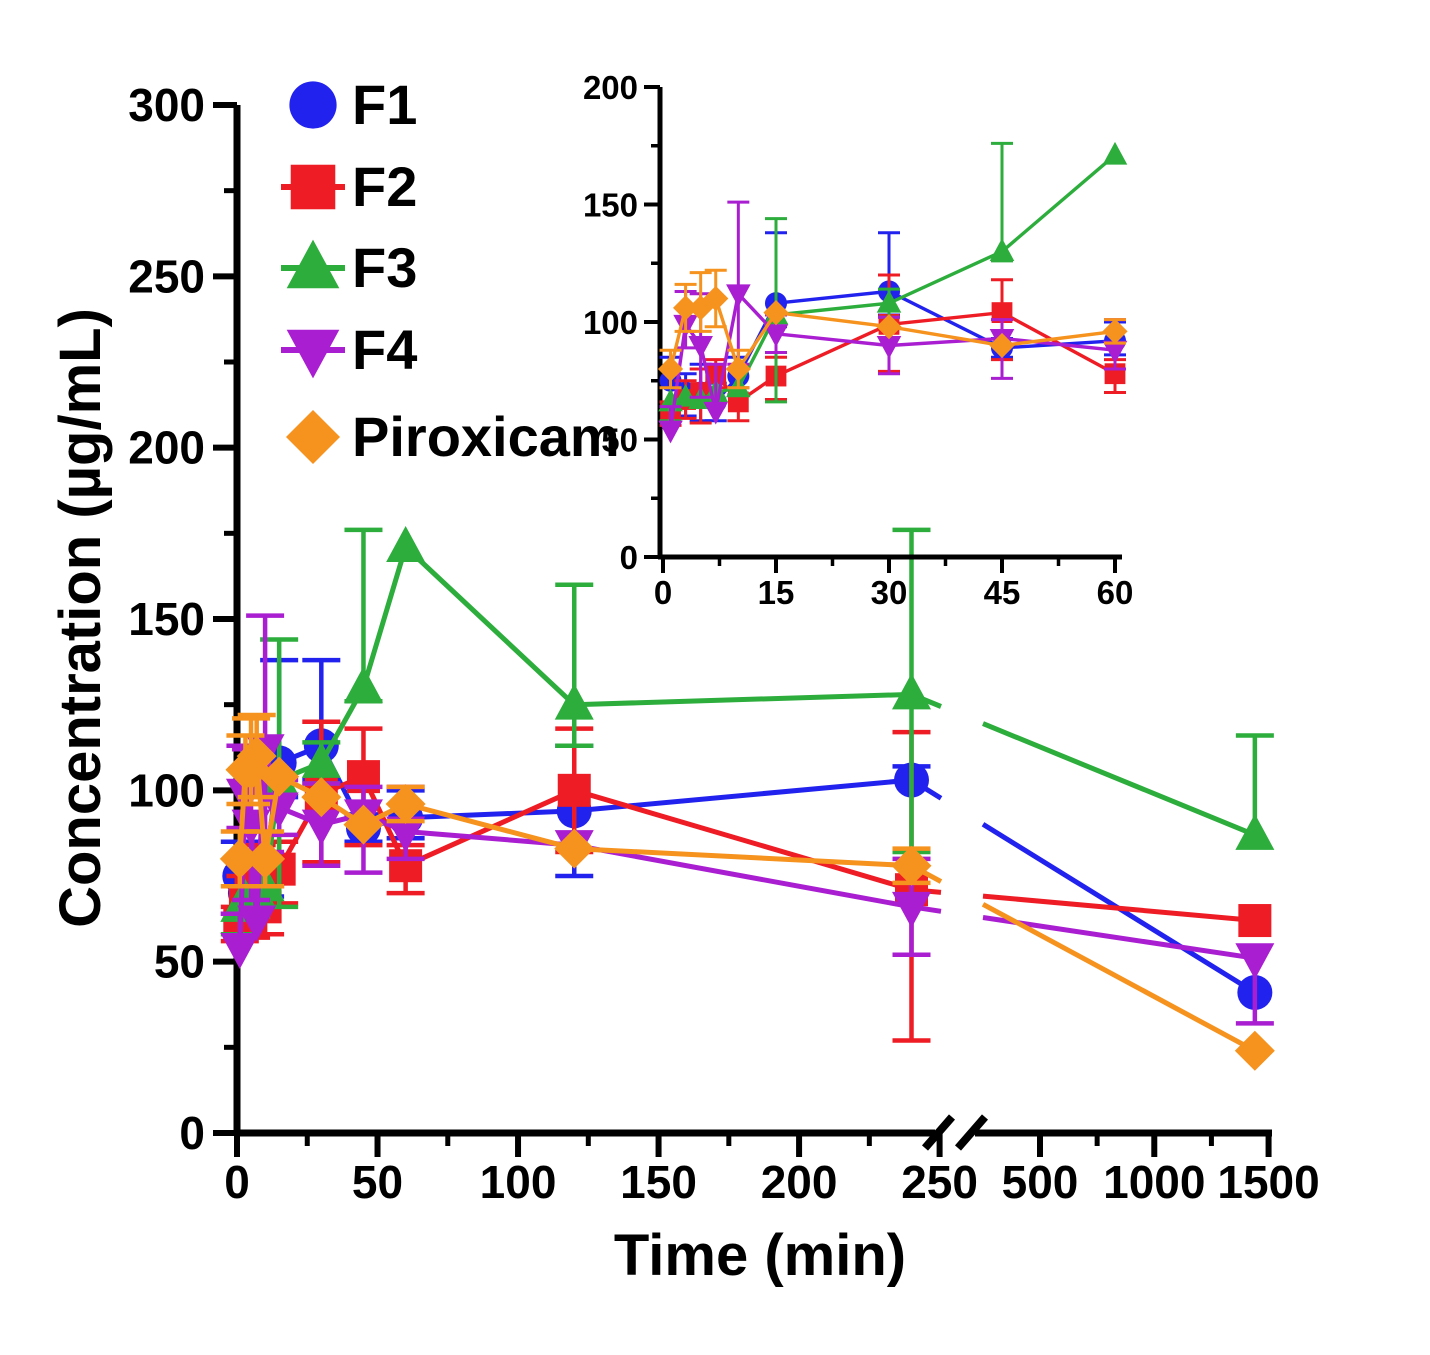 This screenshot has width=1430, height=1355. Describe the element at coordinates (1040, 1182) in the screenshot. I see `x-tick-label: 500` at that location.